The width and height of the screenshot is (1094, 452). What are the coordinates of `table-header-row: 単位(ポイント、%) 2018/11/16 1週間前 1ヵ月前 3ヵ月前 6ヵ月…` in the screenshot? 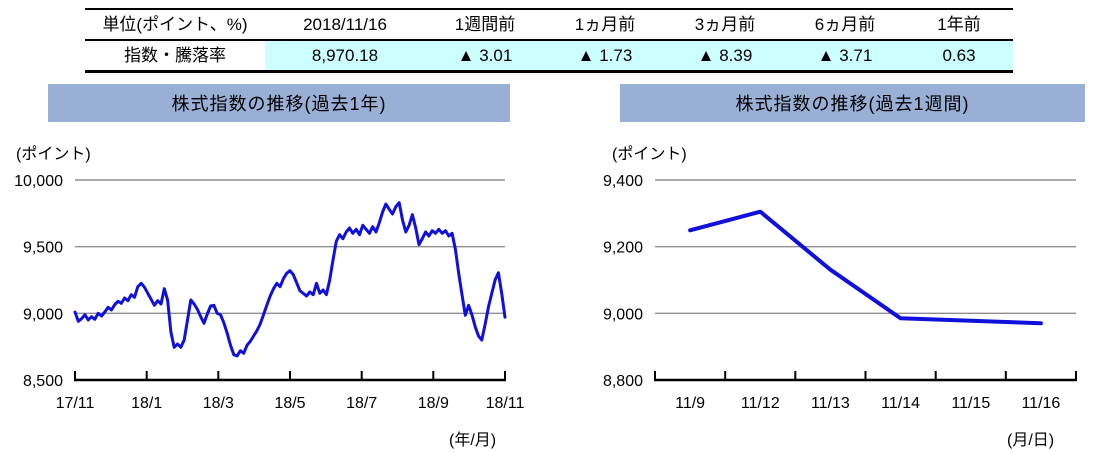 It's located at (549, 25).